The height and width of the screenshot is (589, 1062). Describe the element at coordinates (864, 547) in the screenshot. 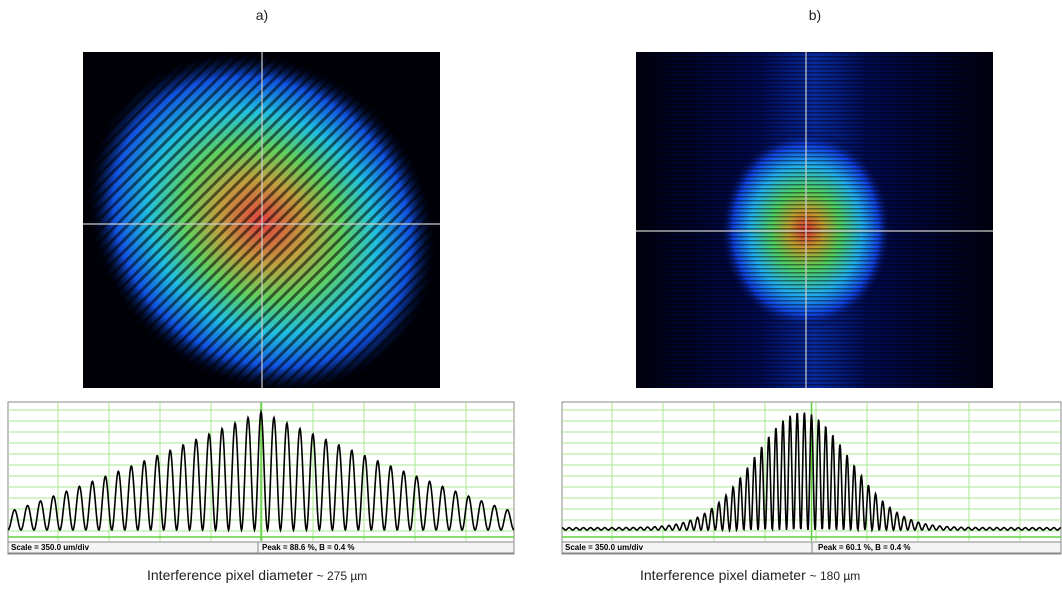

I see `peak-text: Peak = 60.1 %, B = 0.4 %` at that location.